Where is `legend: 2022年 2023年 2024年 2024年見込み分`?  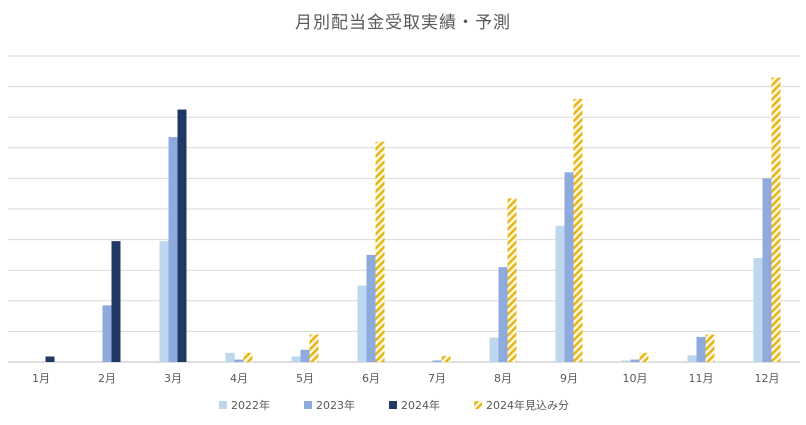 legend: 2022年 2023年 2024年 2024年見込み分 is located at coordinates (394, 405).